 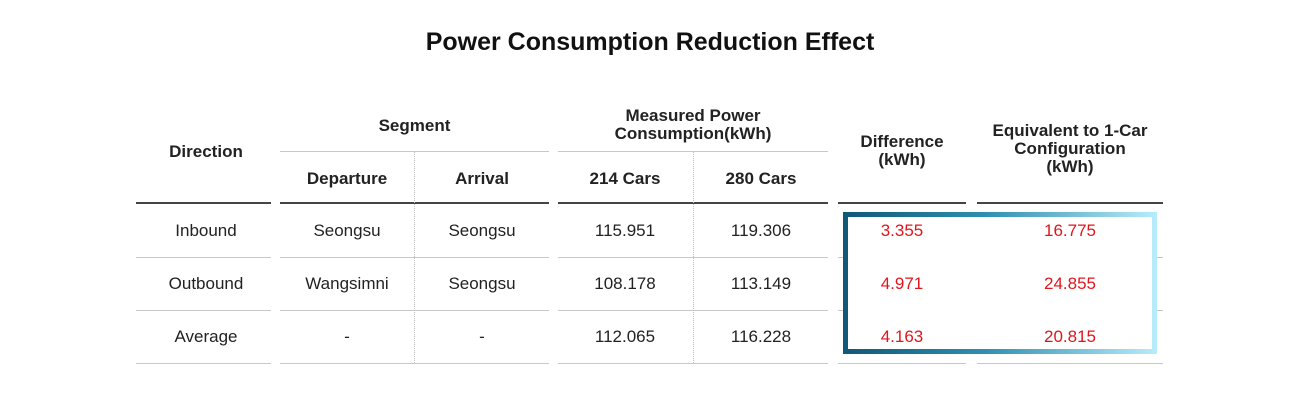 I want to click on cell-214-cars: 112.065, so click(x=625, y=336).